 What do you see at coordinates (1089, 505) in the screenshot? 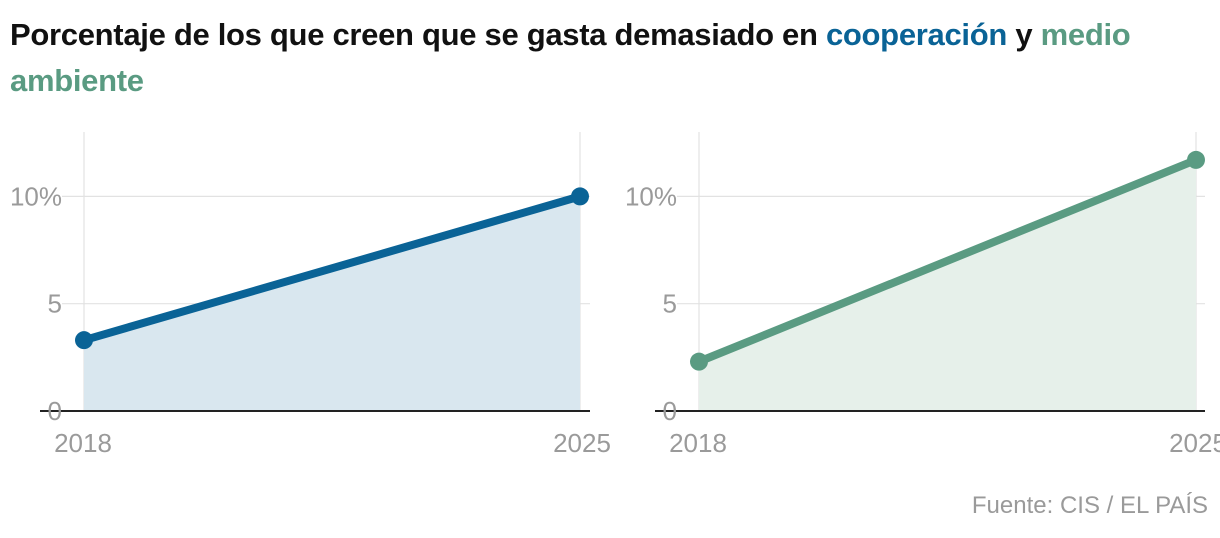
I see `source-note: Fuente: CIS / EL PAÍS` at bounding box center [1089, 505].